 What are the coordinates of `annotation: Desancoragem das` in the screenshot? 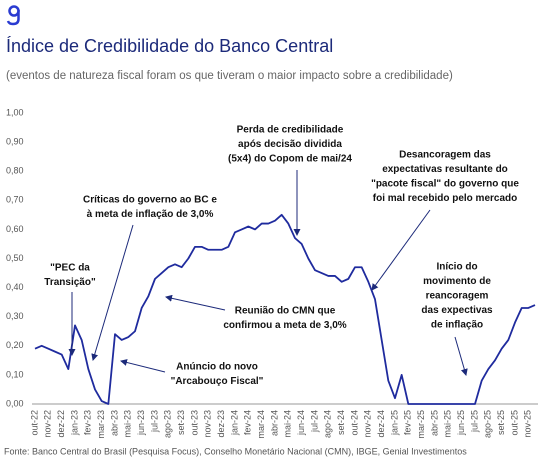 It's located at (445, 155).